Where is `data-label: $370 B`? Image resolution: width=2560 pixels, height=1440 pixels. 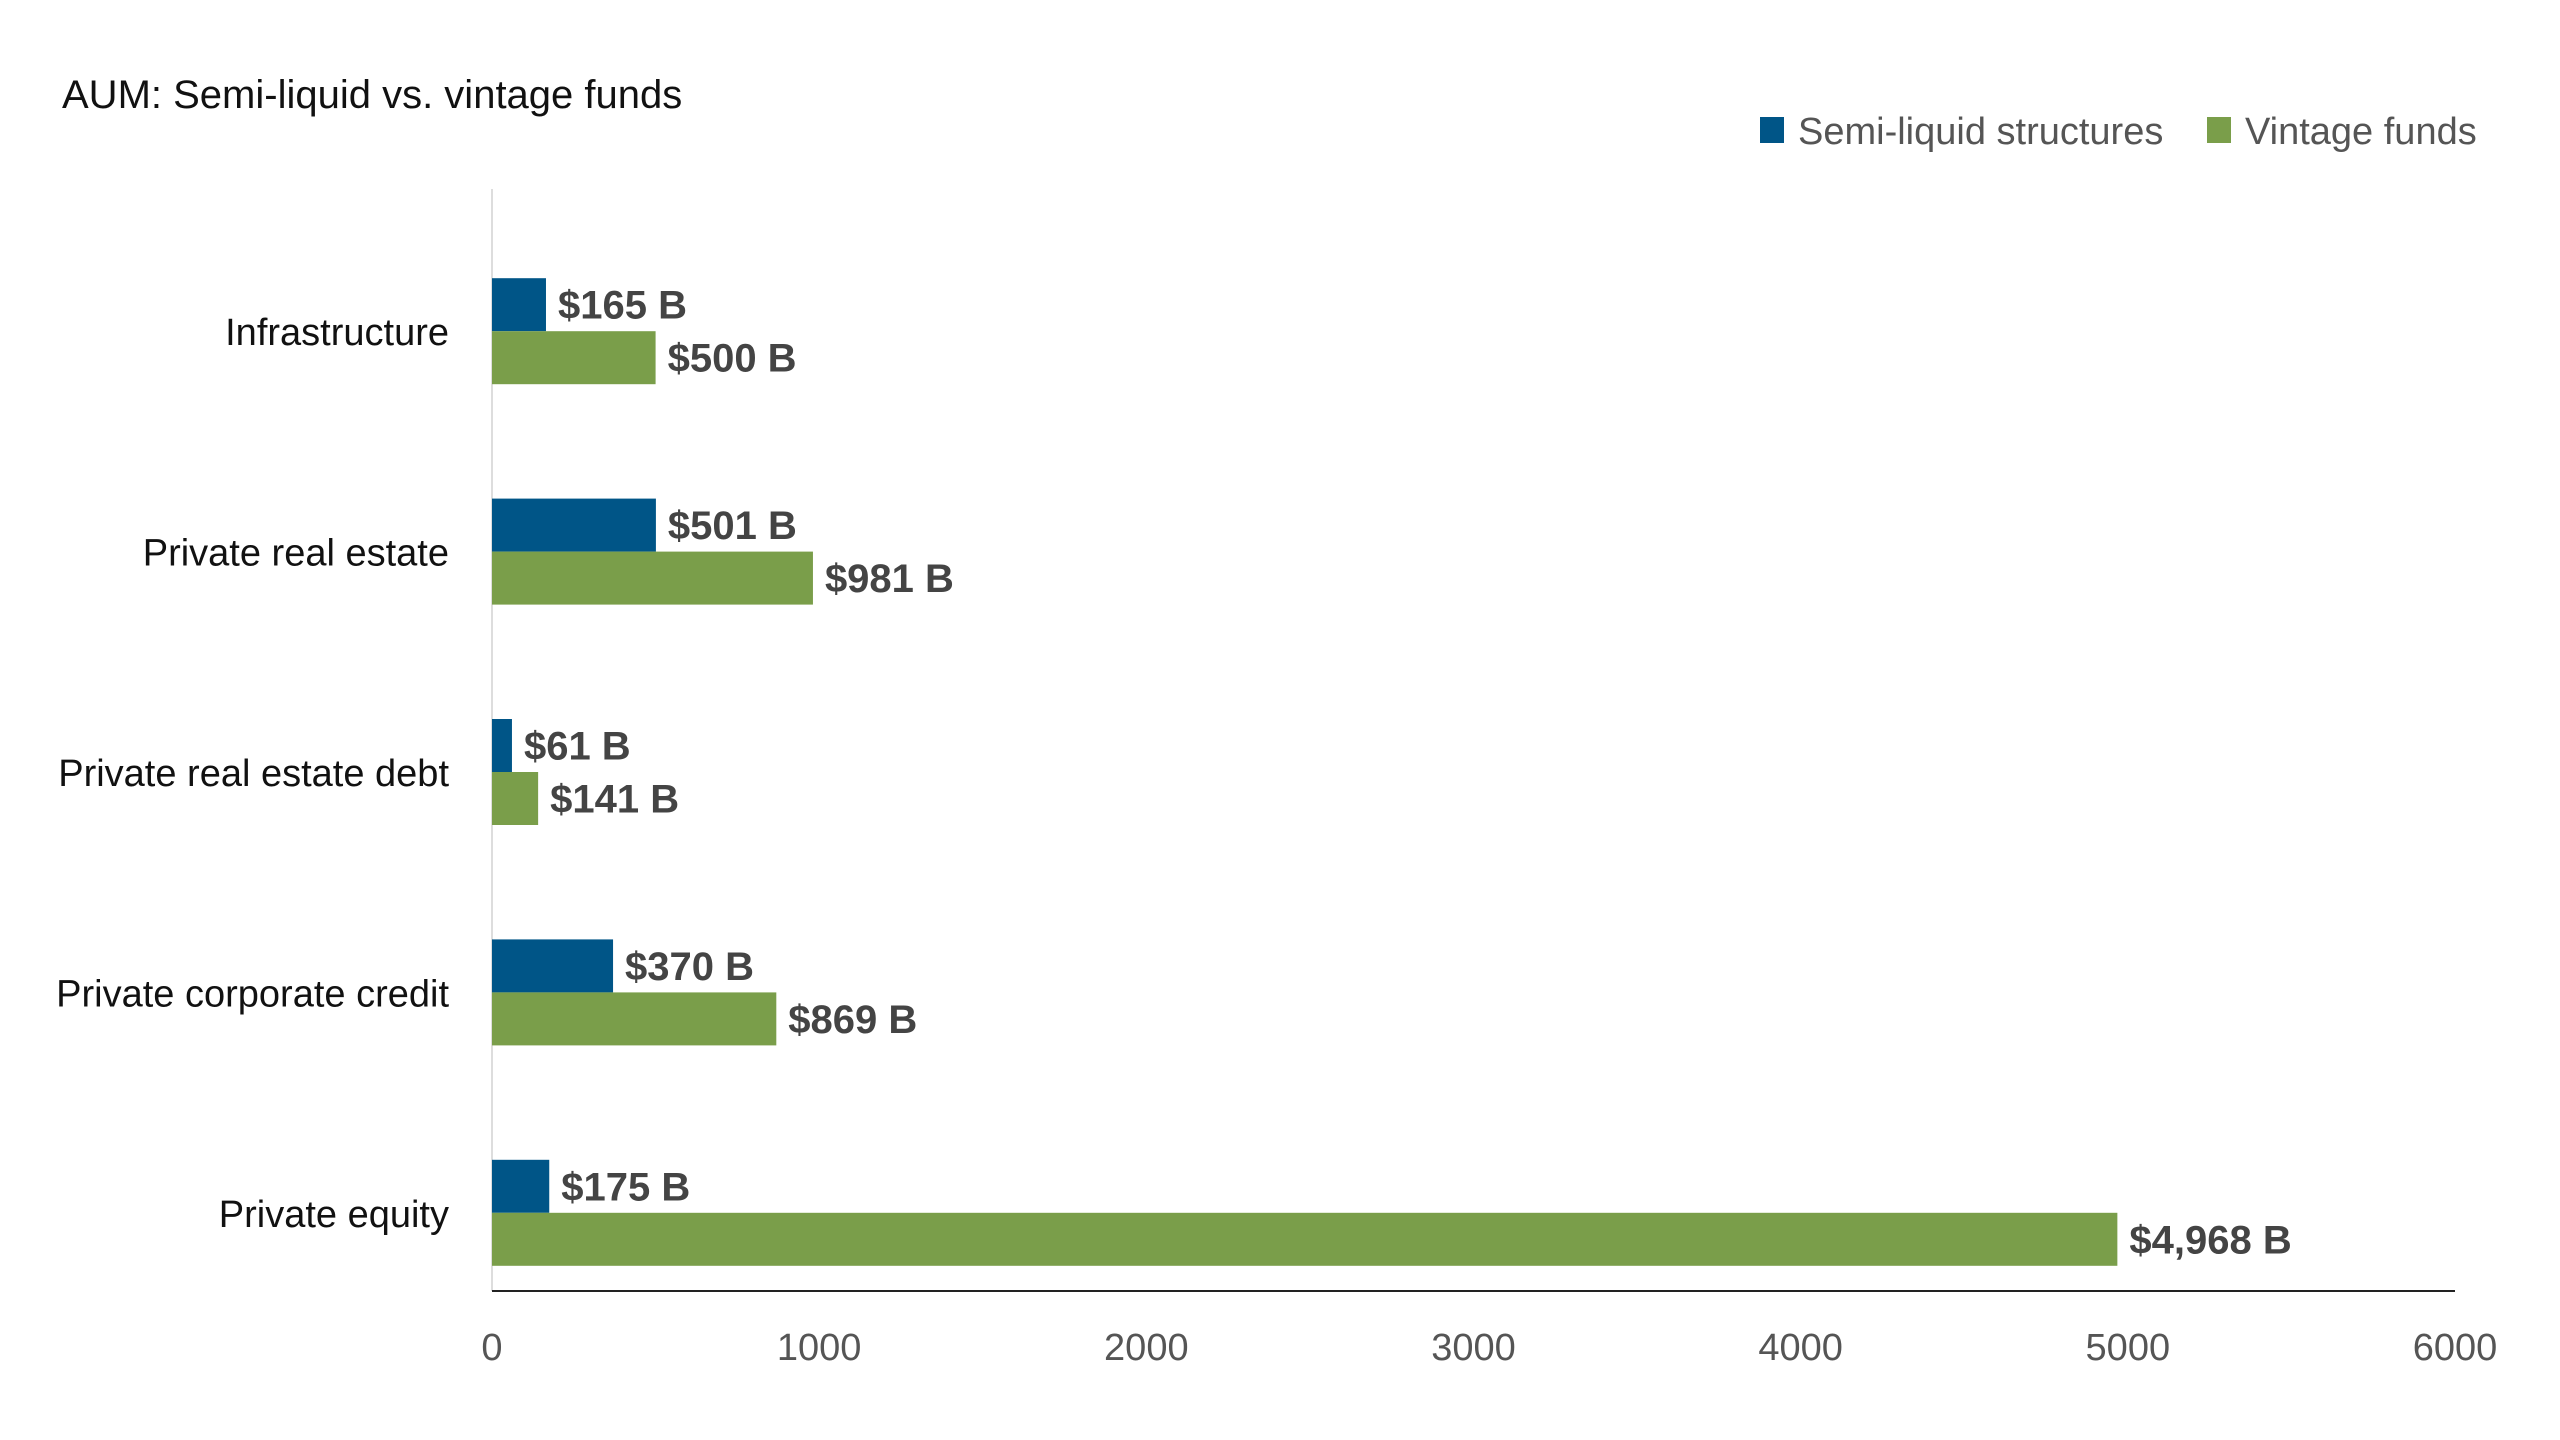 data-label: $370 B is located at coordinates (689, 967).